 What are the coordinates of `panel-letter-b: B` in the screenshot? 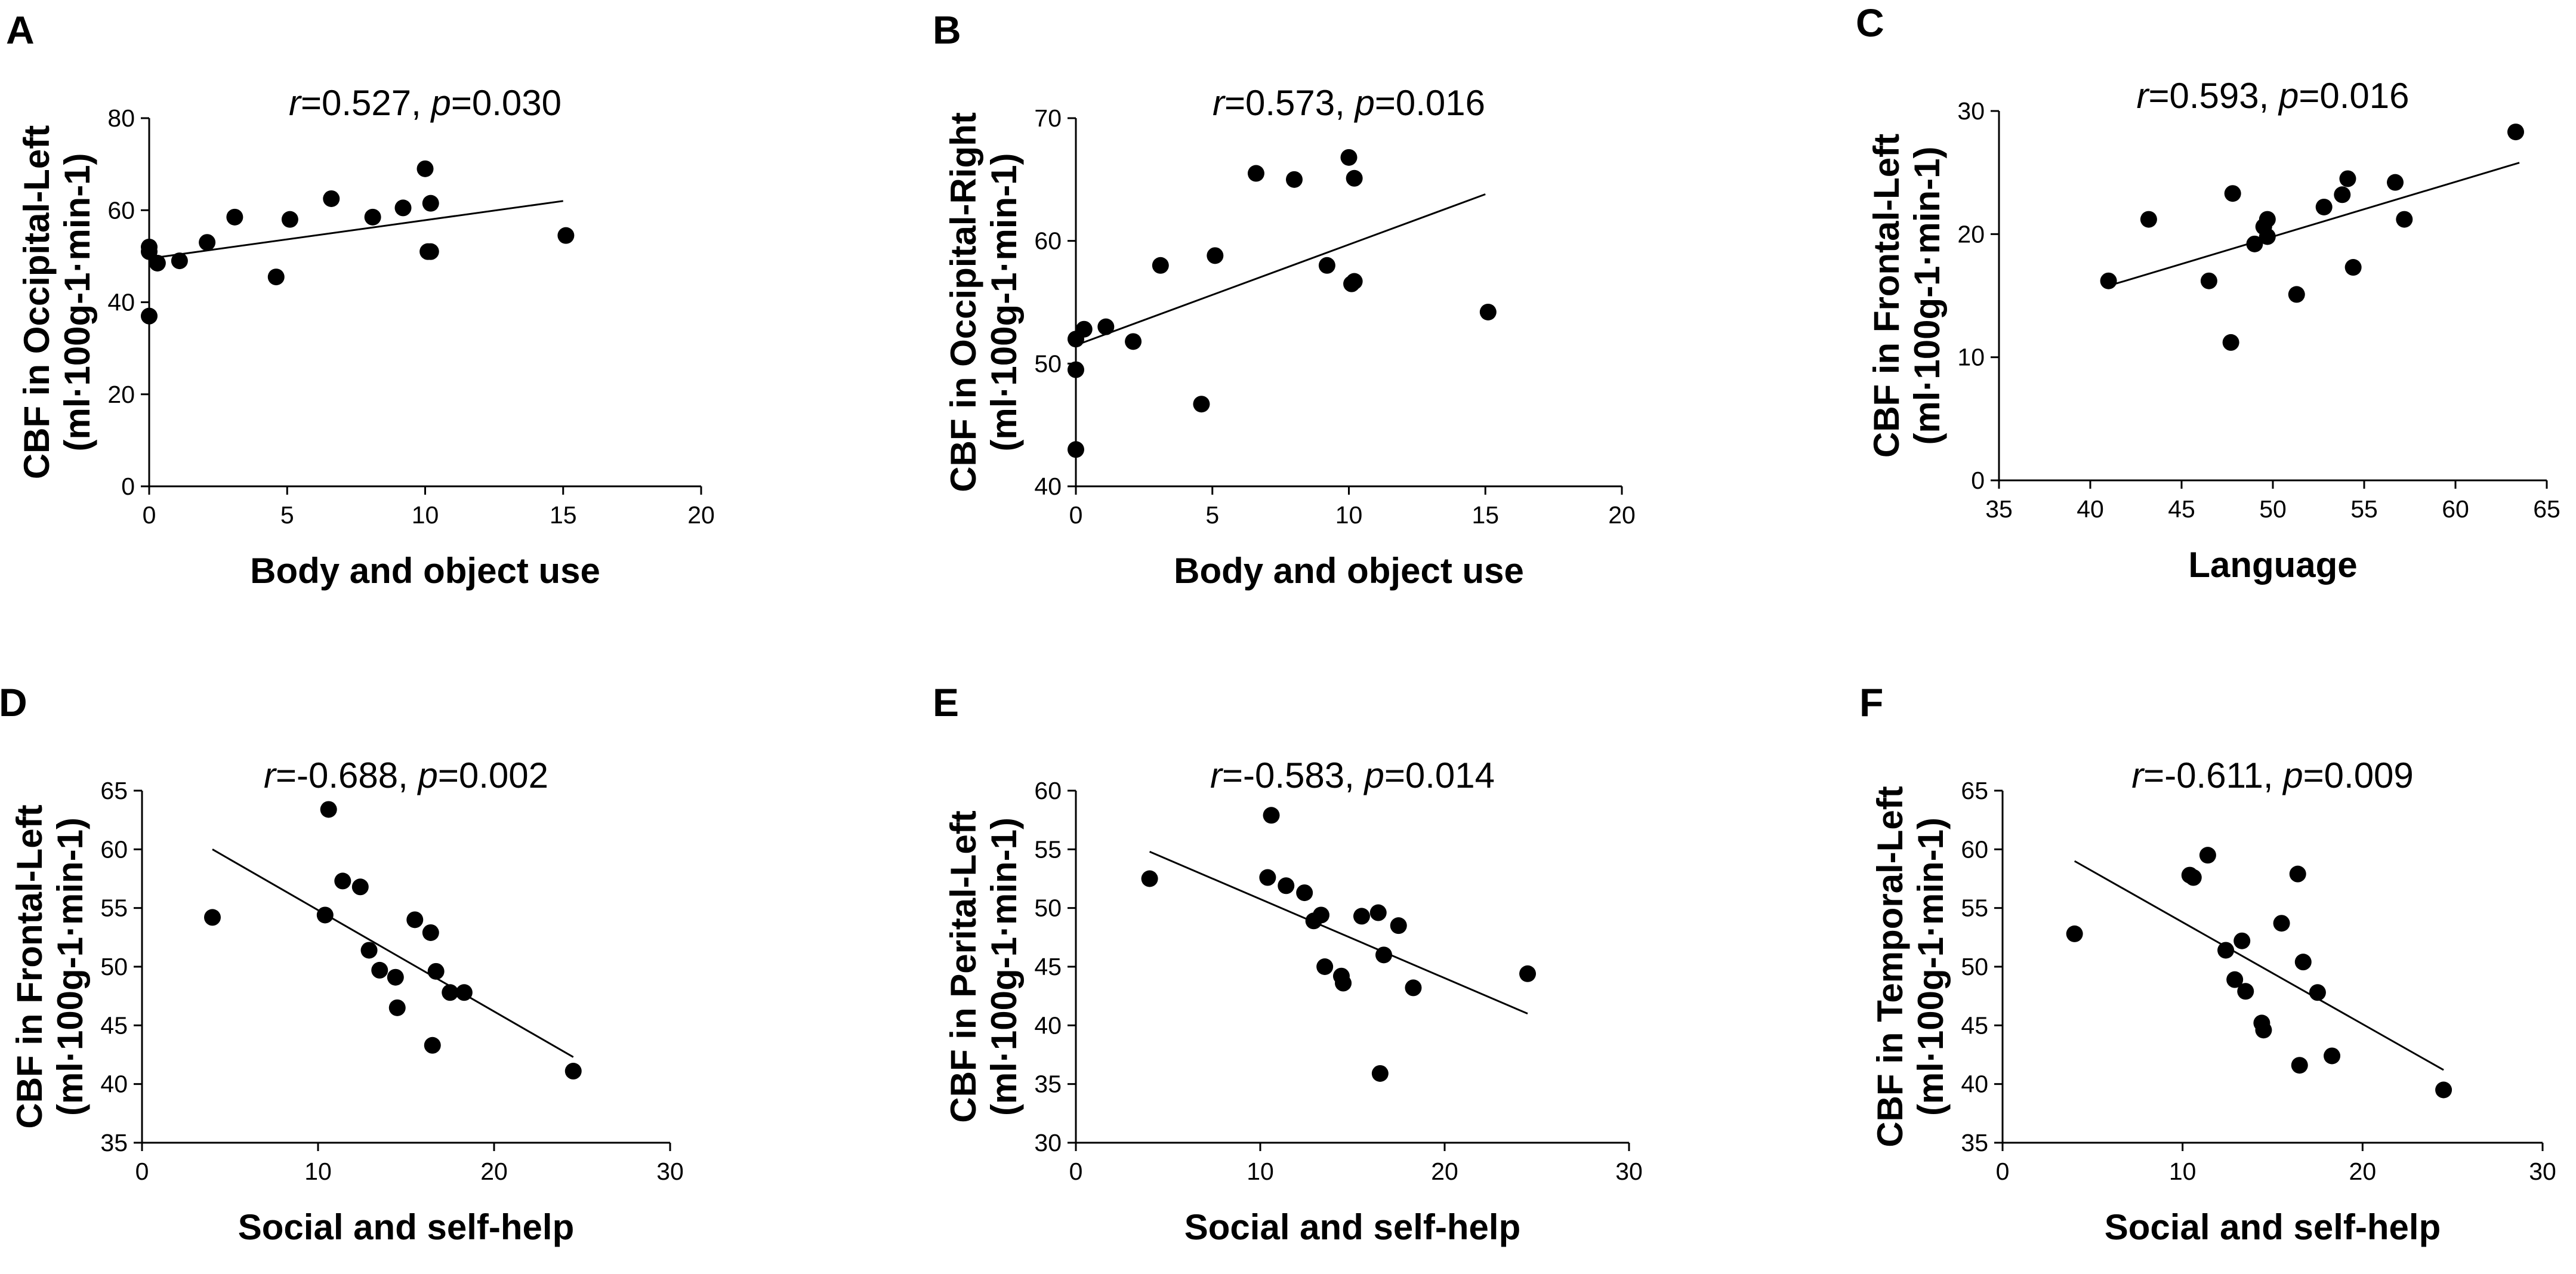 It's located at (947, 30).